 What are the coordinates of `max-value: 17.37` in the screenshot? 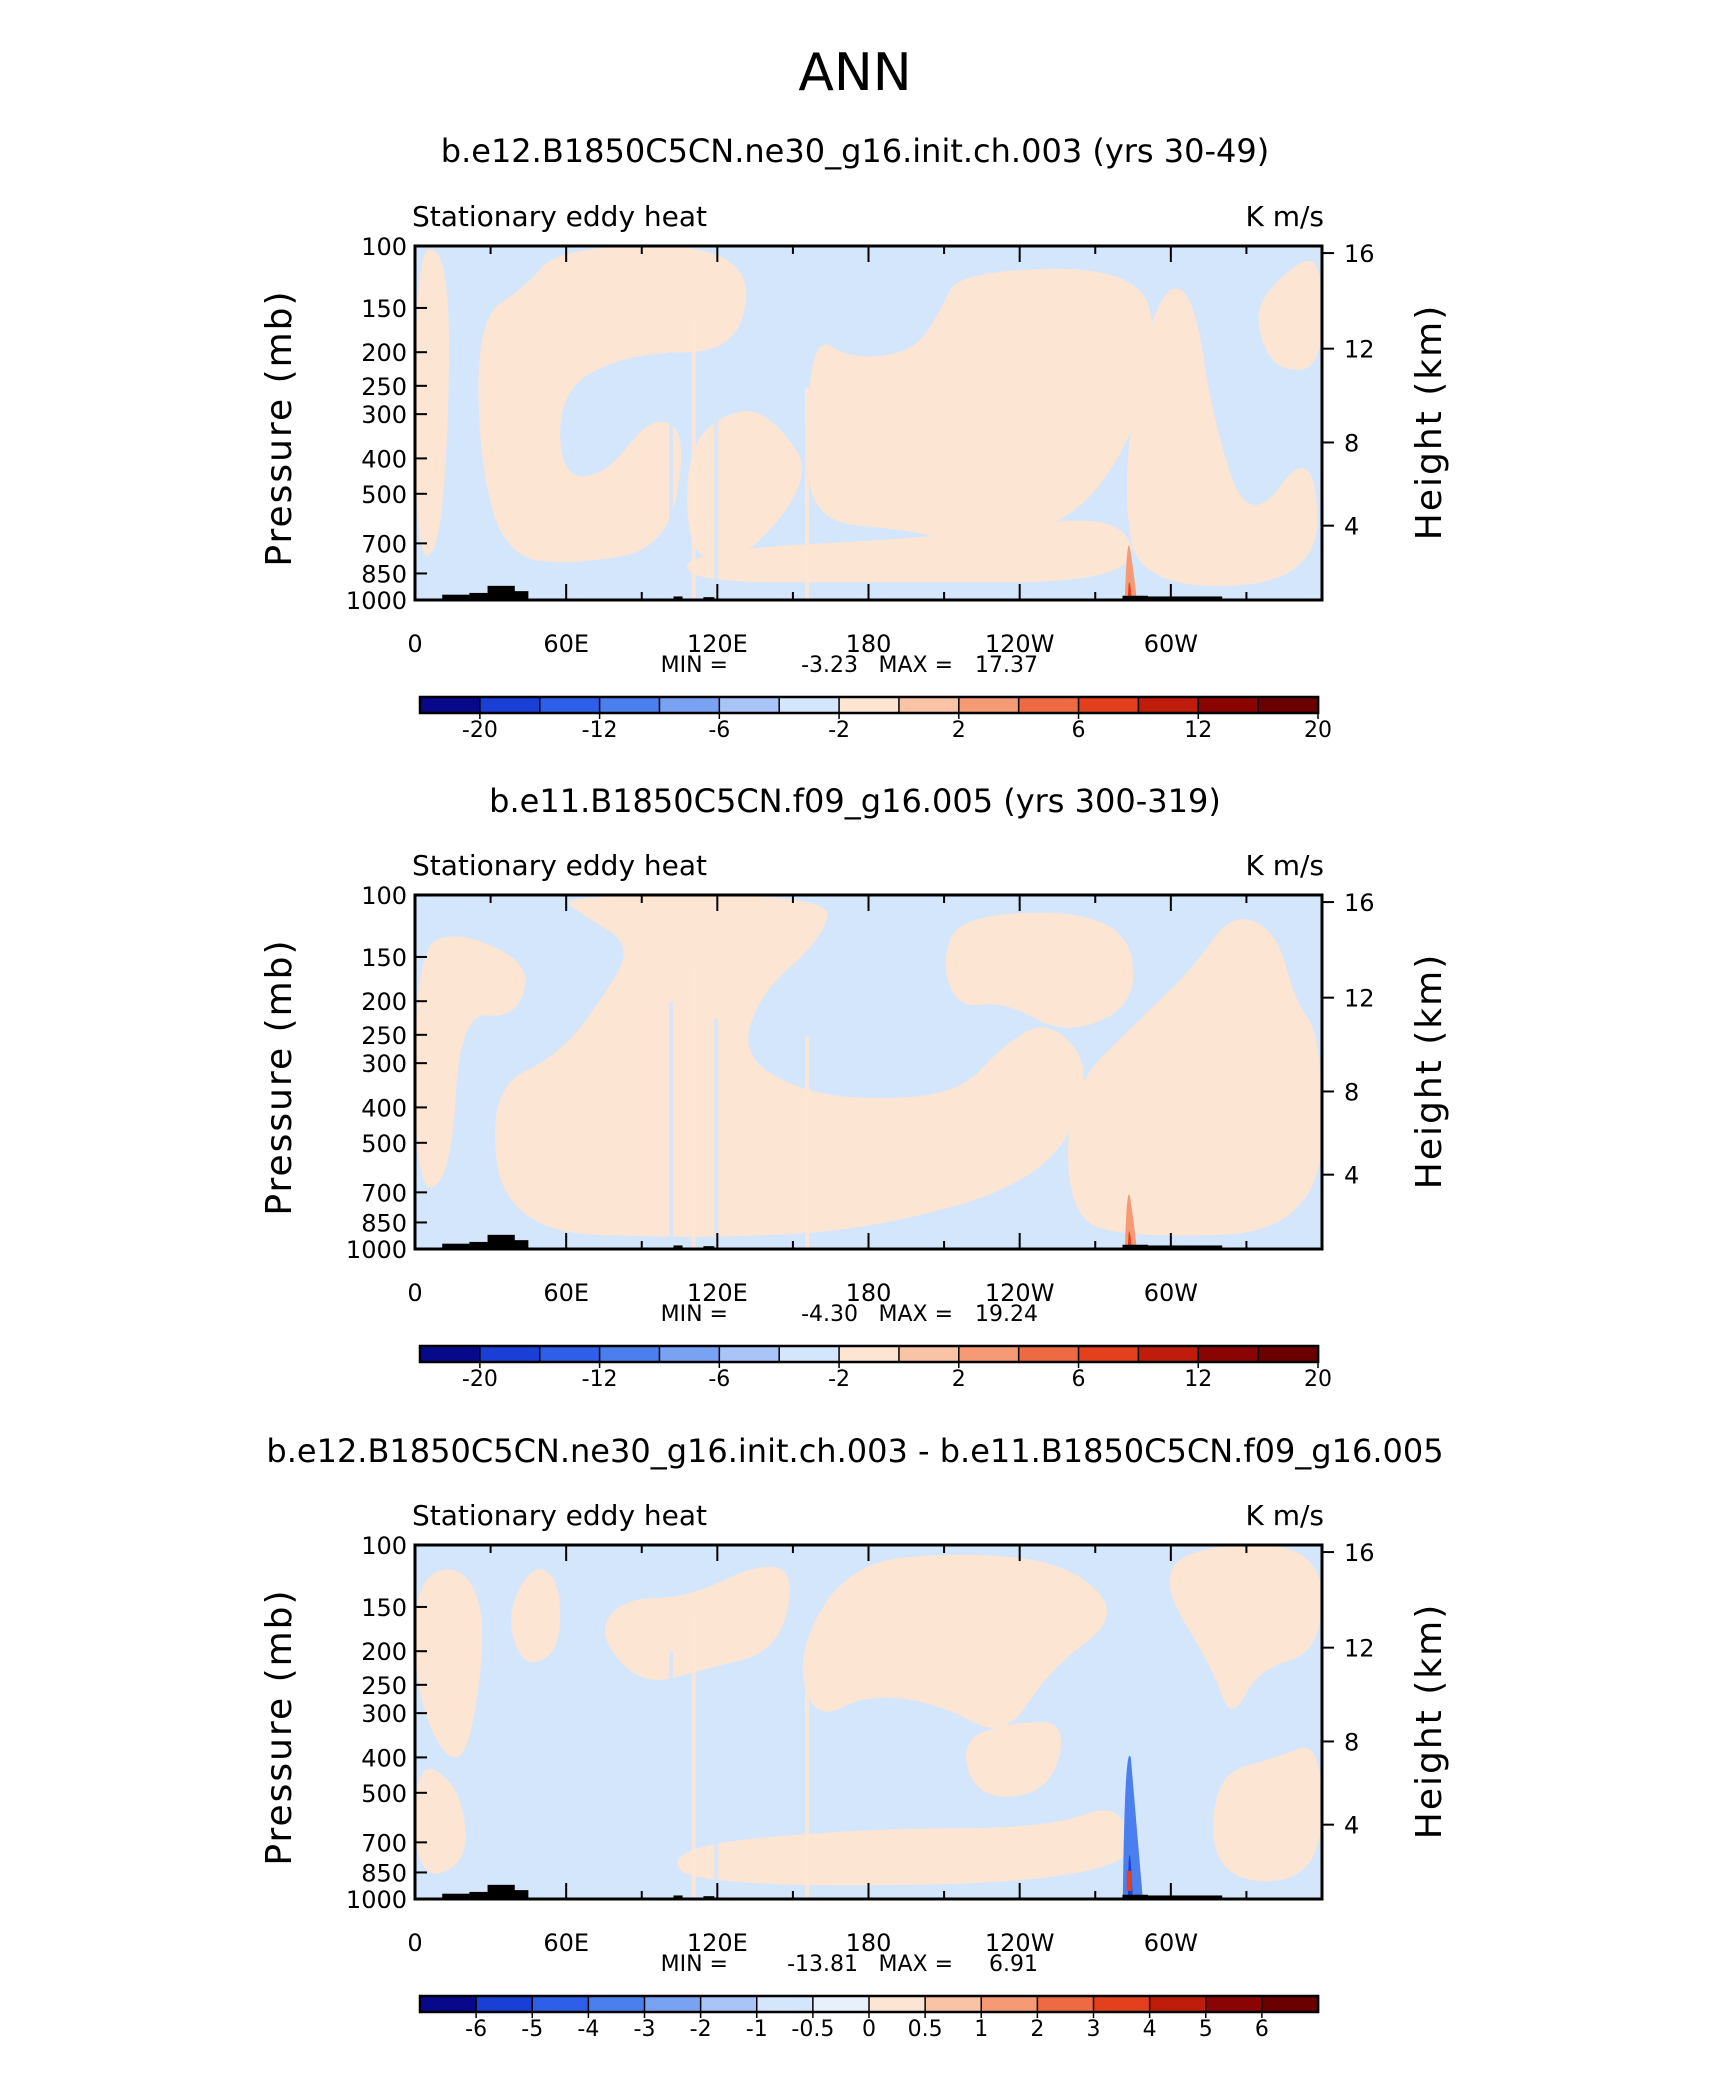 It's located at (1006, 665).